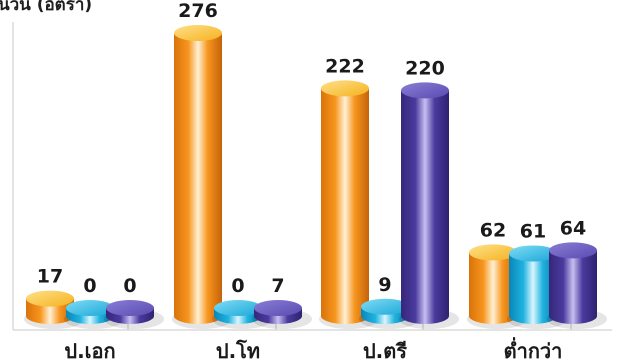 The image size is (617, 364). I want to click on category-label: ป.โท, so click(238, 351).